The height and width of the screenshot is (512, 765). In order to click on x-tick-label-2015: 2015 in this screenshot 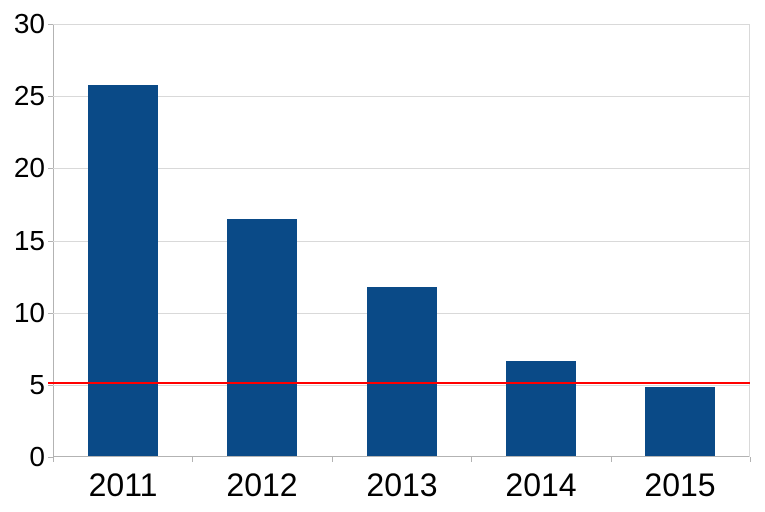, I will do `click(680, 485)`.